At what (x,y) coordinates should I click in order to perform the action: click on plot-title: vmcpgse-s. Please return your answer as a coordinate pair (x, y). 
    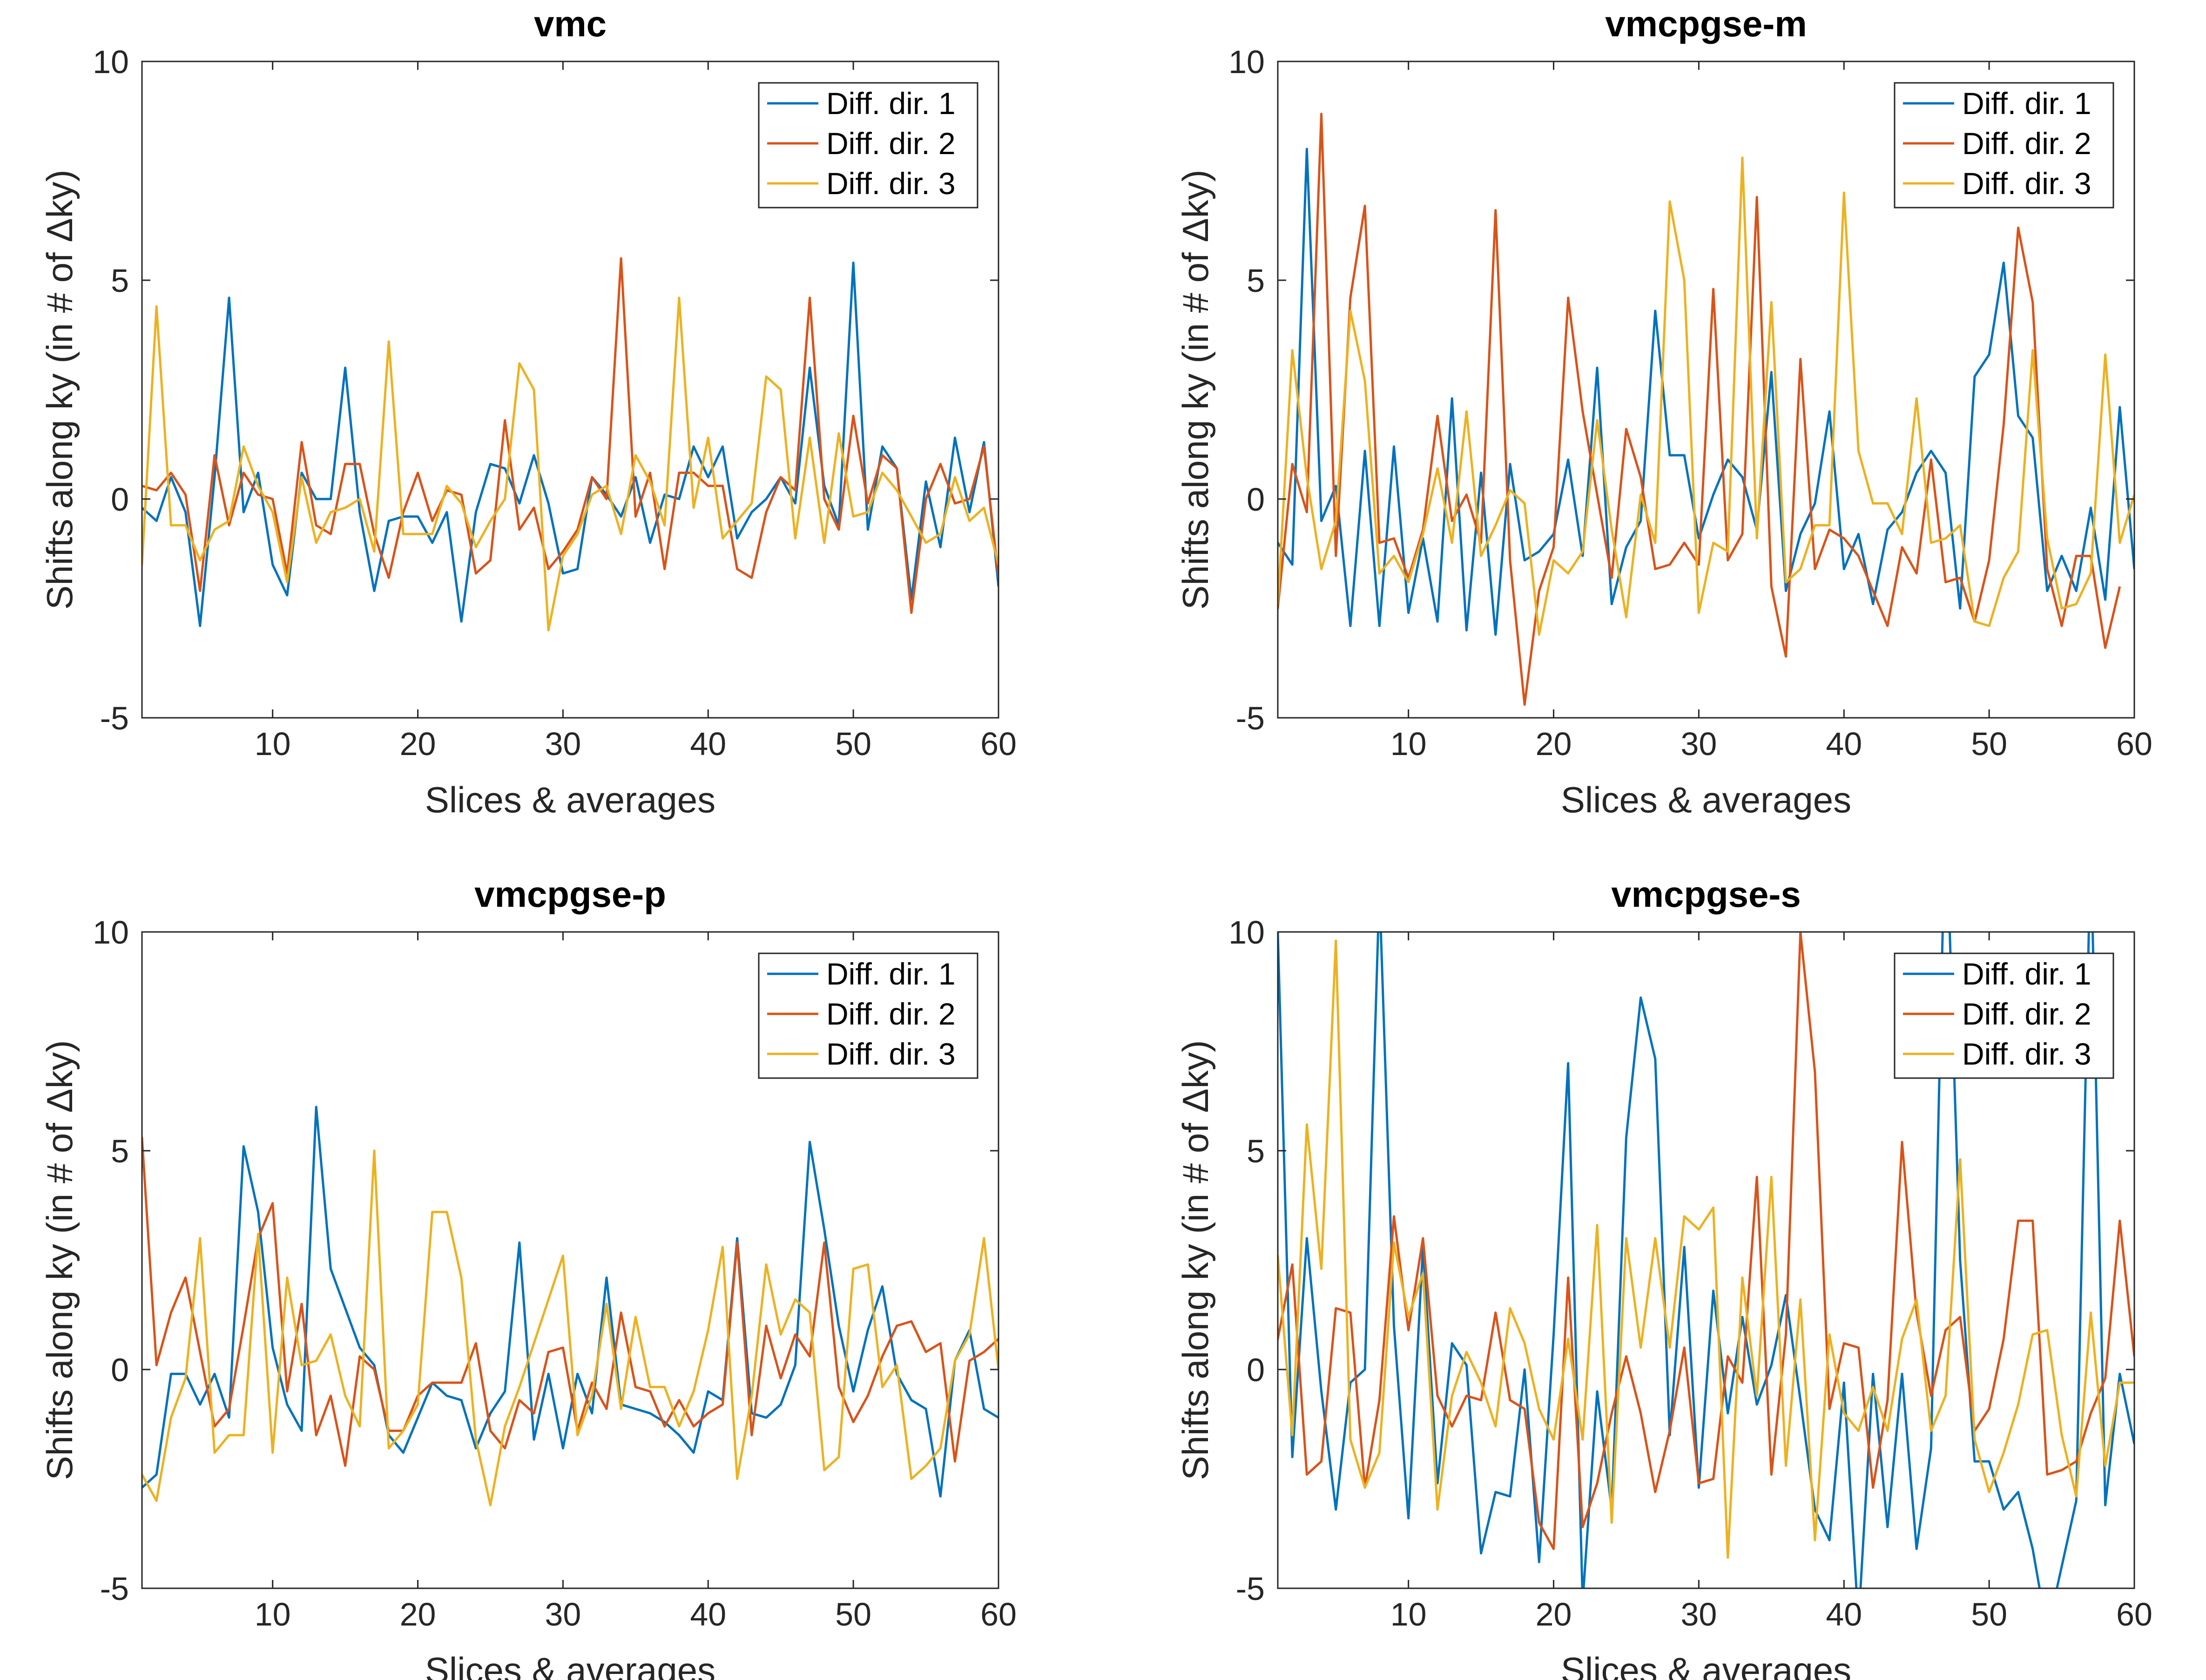
    Looking at the image, I should click on (1706, 895).